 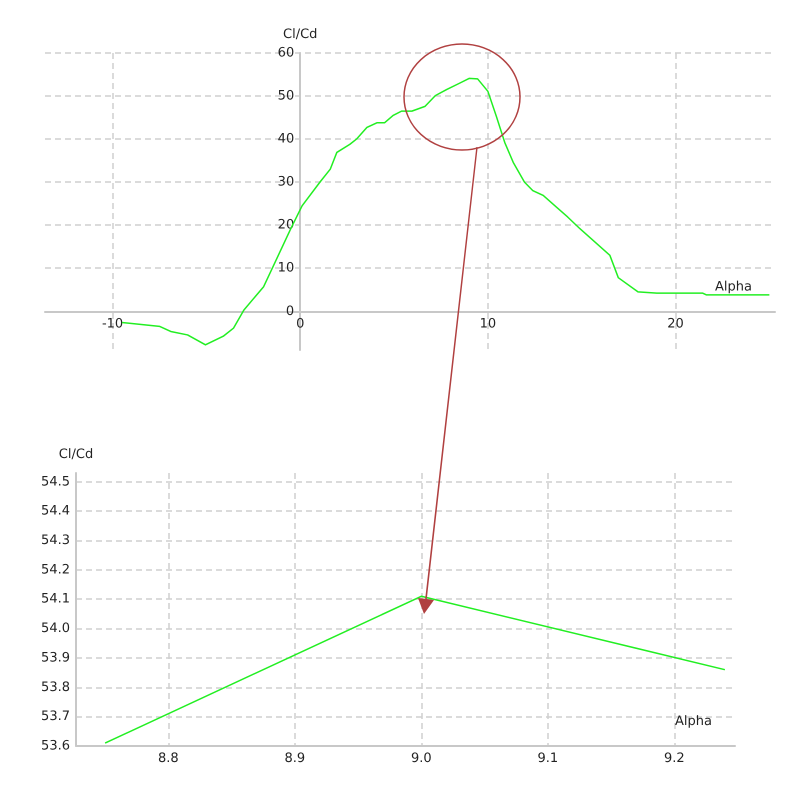 What do you see at coordinates (286, 182) in the screenshot?
I see `y-tick-label: 30` at bounding box center [286, 182].